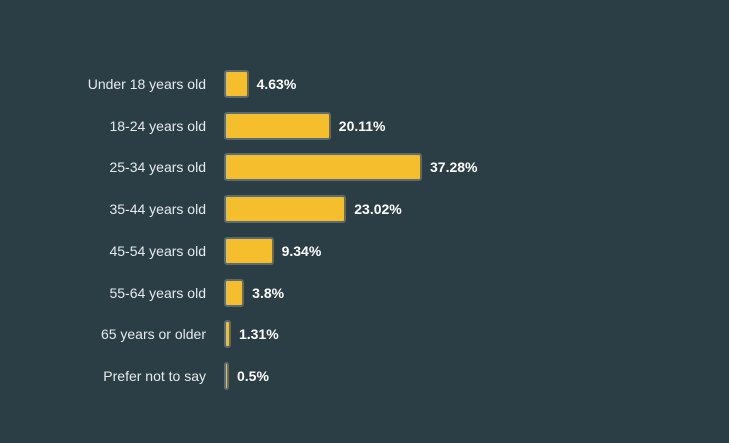 The width and height of the screenshot is (729, 443). What do you see at coordinates (157, 125) in the screenshot?
I see `category-label: 18-24 years old` at bounding box center [157, 125].